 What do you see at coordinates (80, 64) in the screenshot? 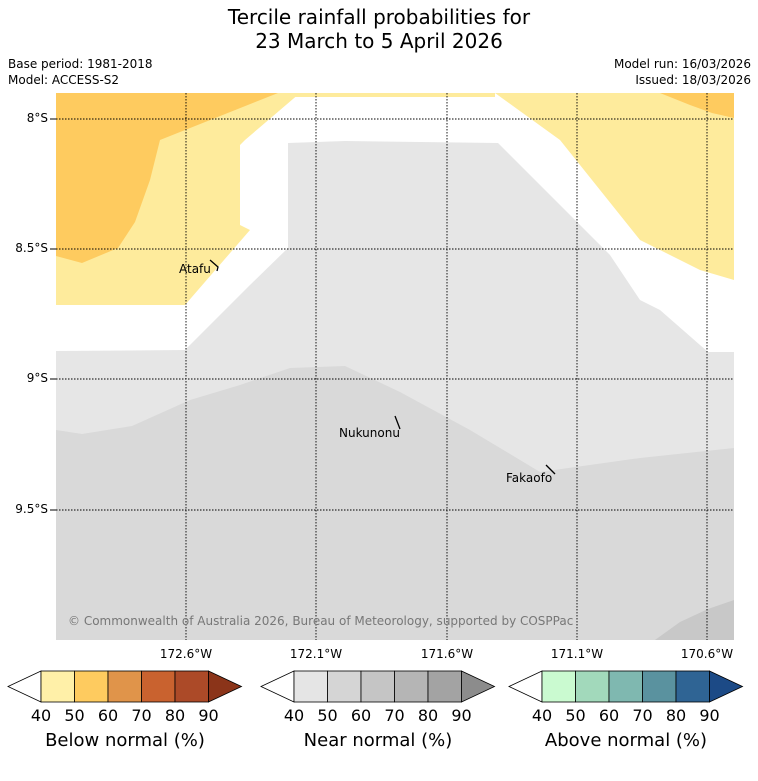
I see `base-period: Base period: 1981-2018` at bounding box center [80, 64].